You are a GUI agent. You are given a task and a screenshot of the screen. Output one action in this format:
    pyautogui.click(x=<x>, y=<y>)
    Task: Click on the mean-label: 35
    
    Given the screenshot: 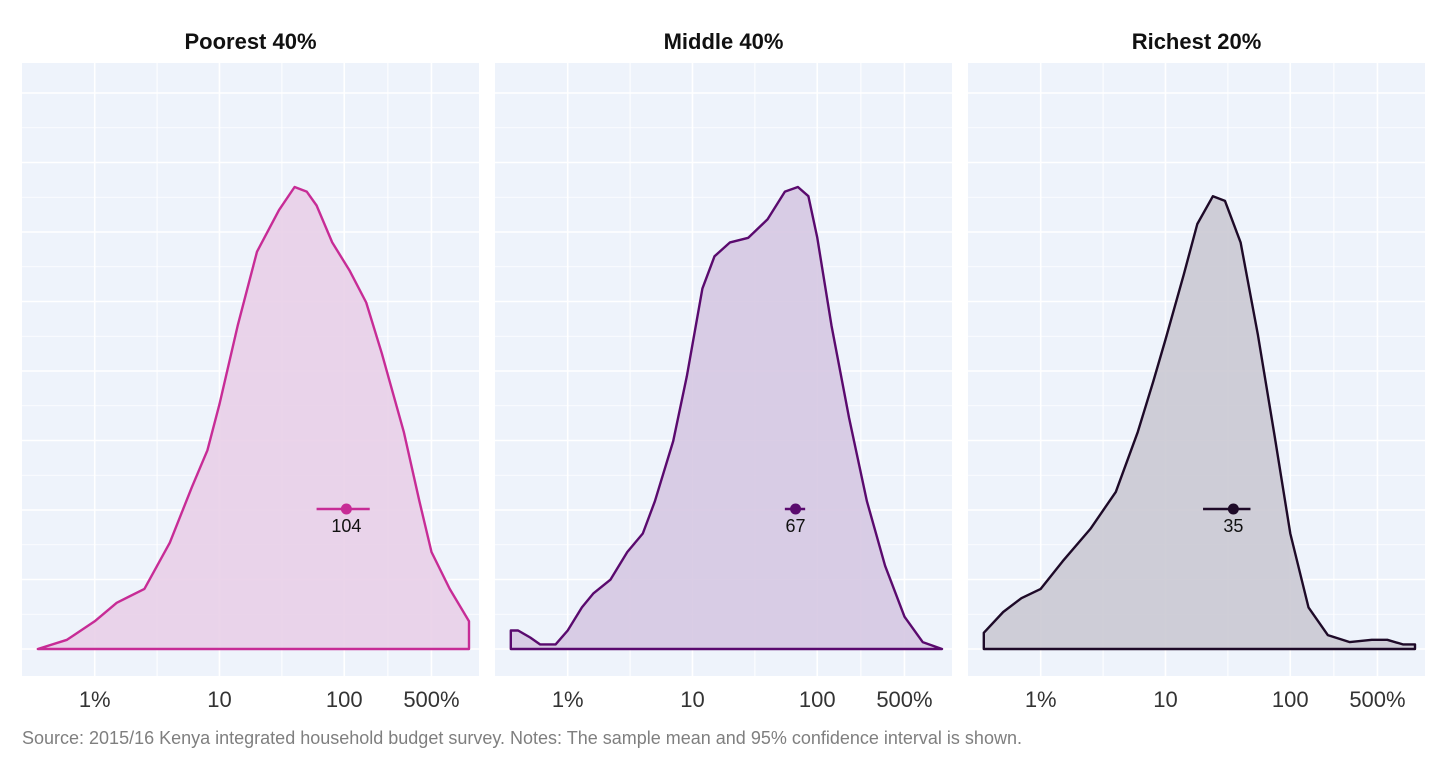 What is the action you would take?
    pyautogui.click(x=1233, y=526)
    